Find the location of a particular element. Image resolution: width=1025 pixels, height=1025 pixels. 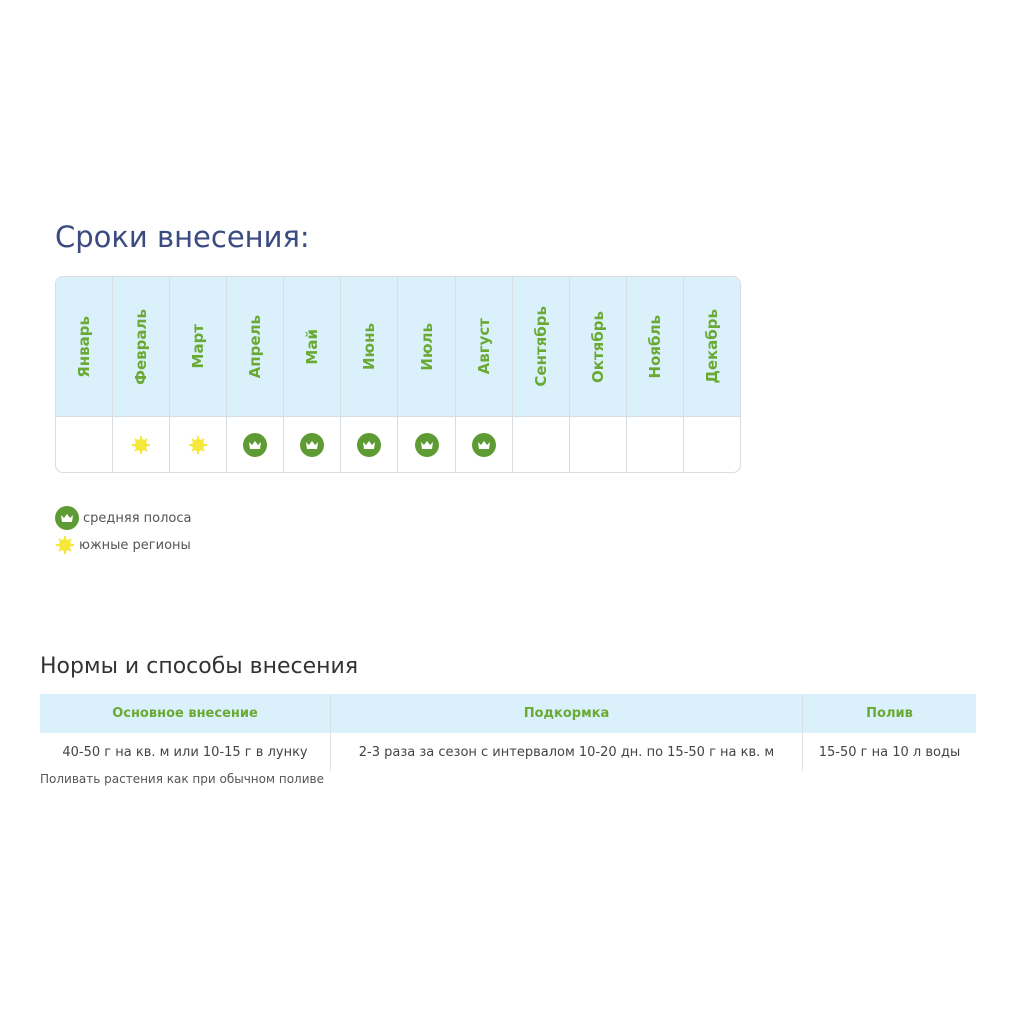

month-column: Август is located at coordinates (484, 374).